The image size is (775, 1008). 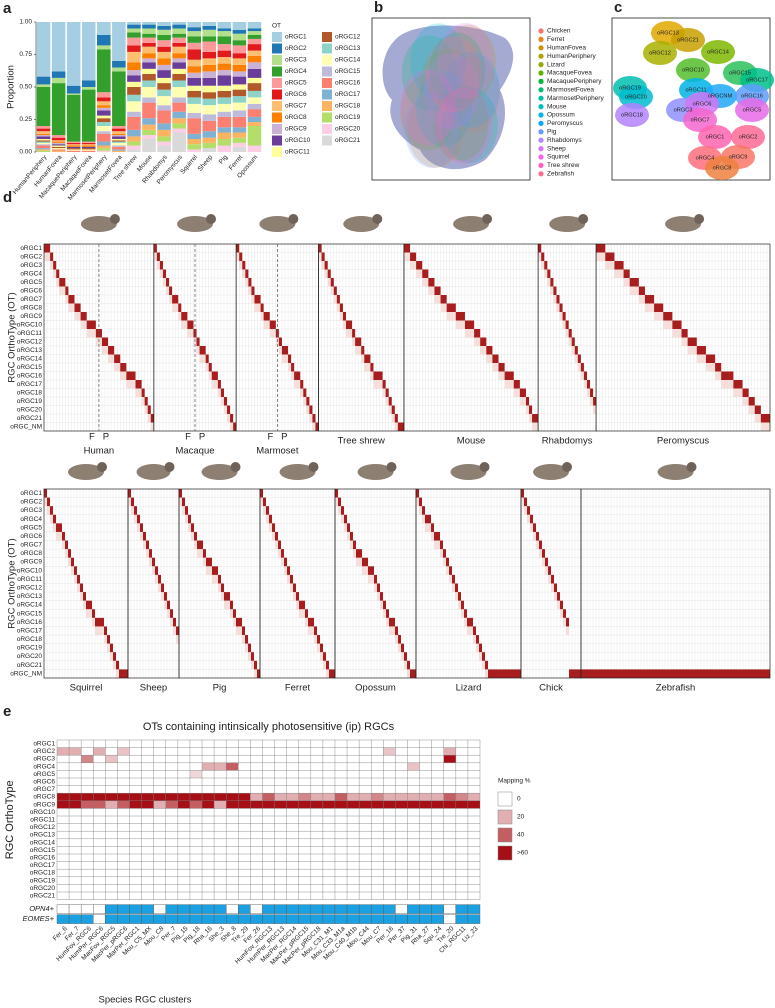 What do you see at coordinates (556, 39) in the screenshot?
I see `legend-label: Ferret` at bounding box center [556, 39].